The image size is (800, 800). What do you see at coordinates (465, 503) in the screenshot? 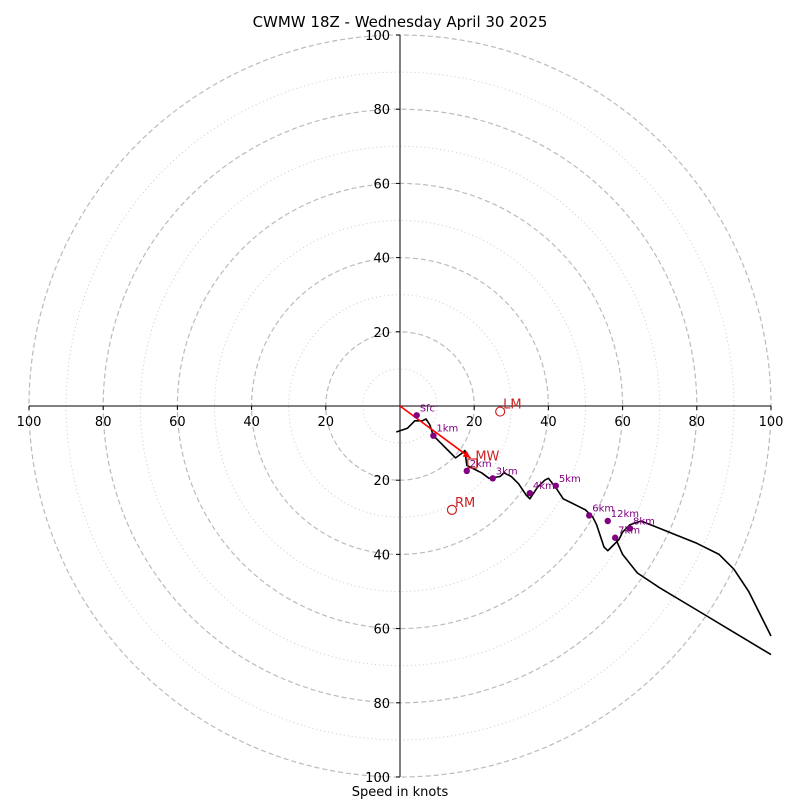
I see `rm-label: RM` at bounding box center [465, 503].